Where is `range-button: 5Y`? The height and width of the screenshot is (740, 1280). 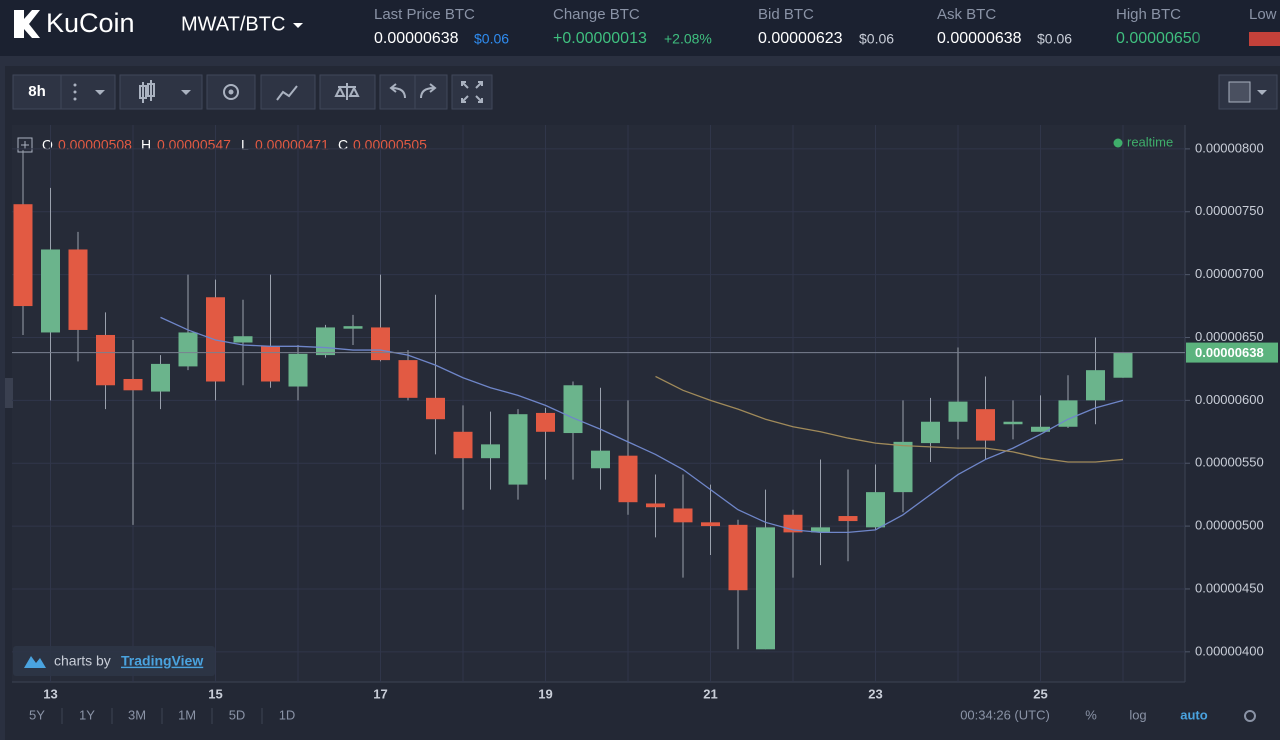 range-button: 5Y is located at coordinates (37, 714).